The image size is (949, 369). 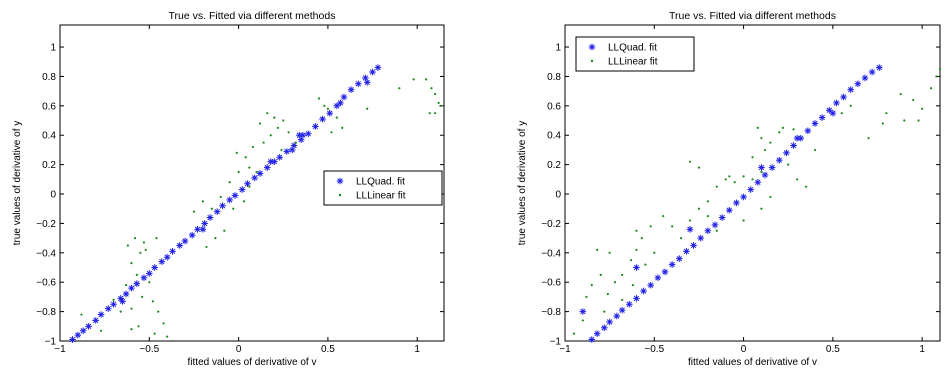 What do you see at coordinates (252, 16) in the screenshot?
I see `chart-title: True vs. Fitted via different methods` at bounding box center [252, 16].